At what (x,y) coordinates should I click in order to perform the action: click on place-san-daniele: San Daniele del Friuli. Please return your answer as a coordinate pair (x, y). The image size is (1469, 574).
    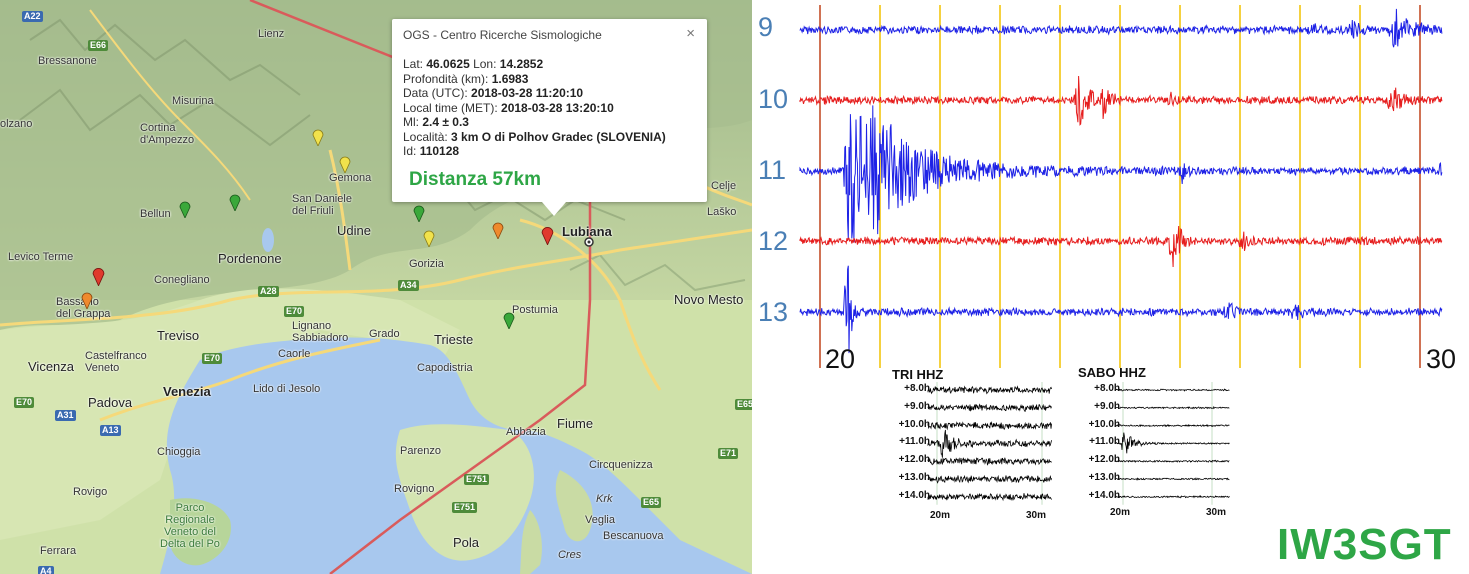
    Looking at the image, I should click on (322, 205).